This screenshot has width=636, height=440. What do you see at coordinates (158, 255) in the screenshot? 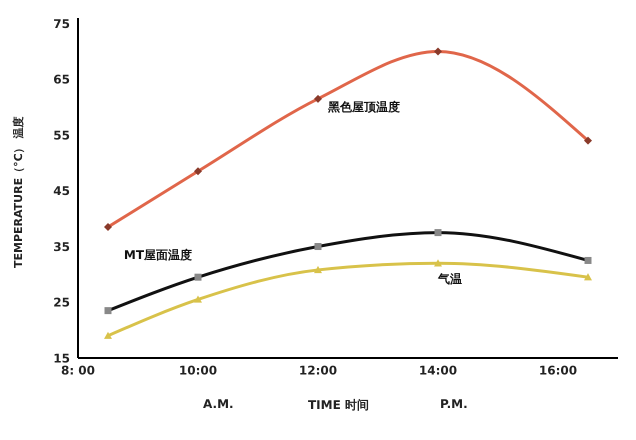
I see `series-label: MT屋面温度` at bounding box center [158, 255].